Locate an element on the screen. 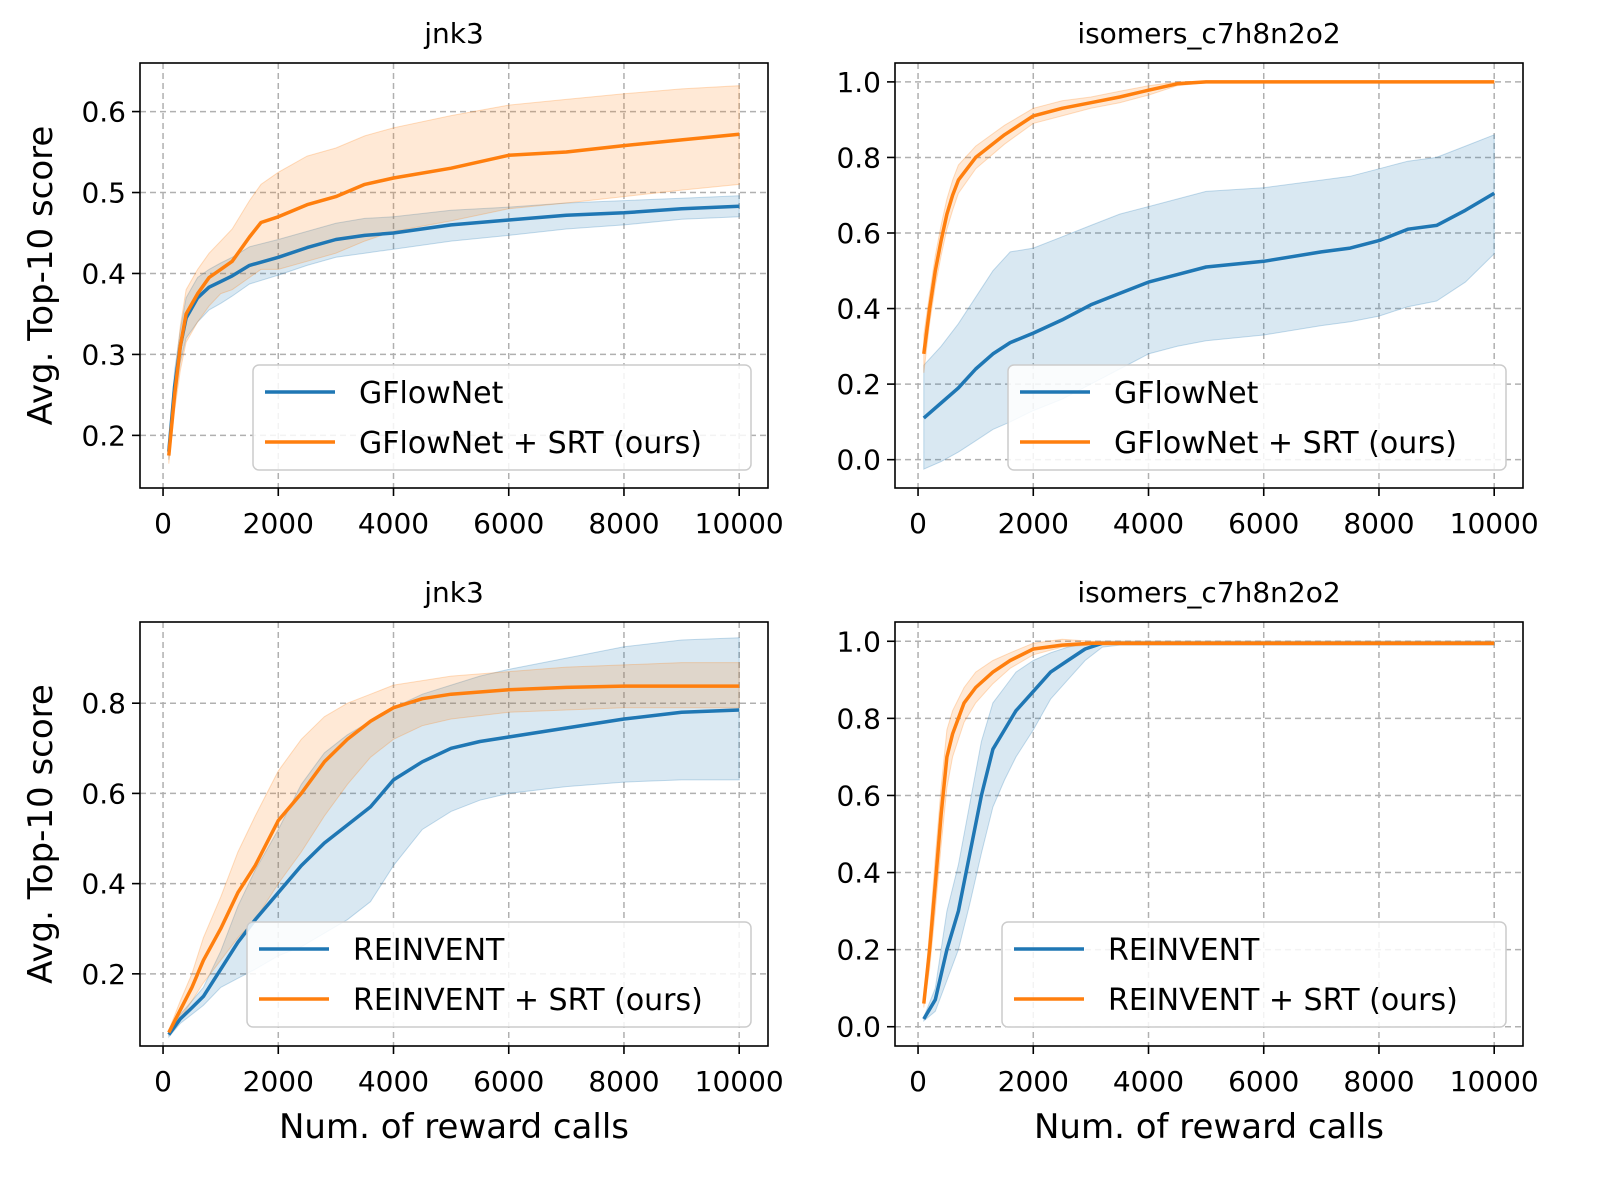  y-tick-label: 0.5 is located at coordinates (103, 193).